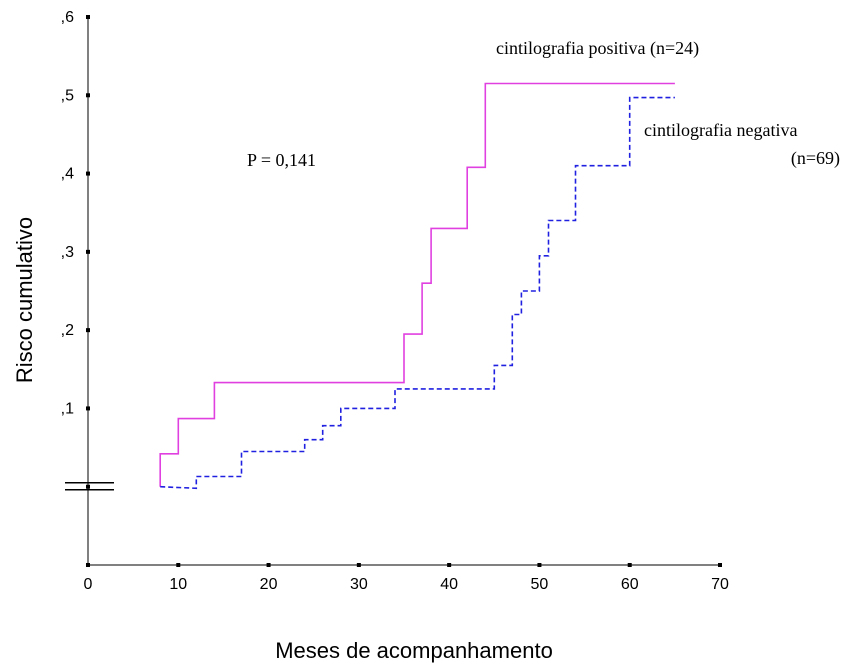  I want to click on y-tick-label: ,1, so click(67, 408).